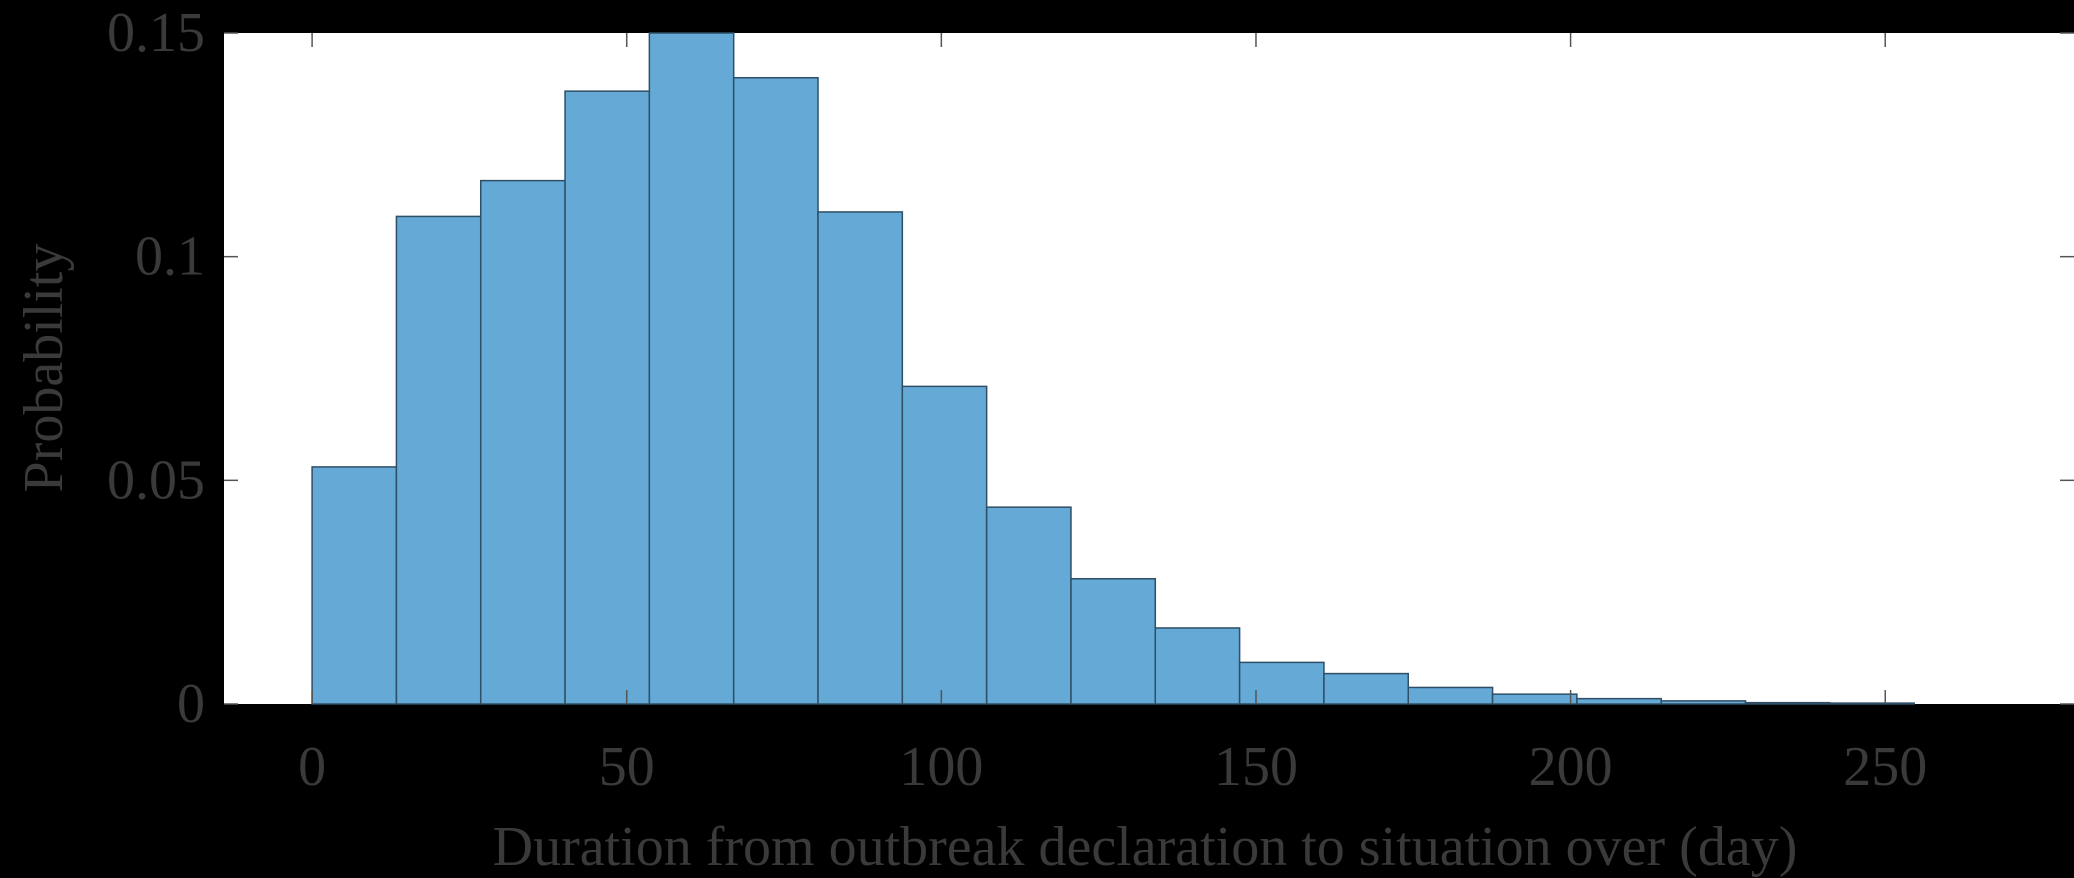  I want to click on x-tick-label: 150, so click(1256, 767).